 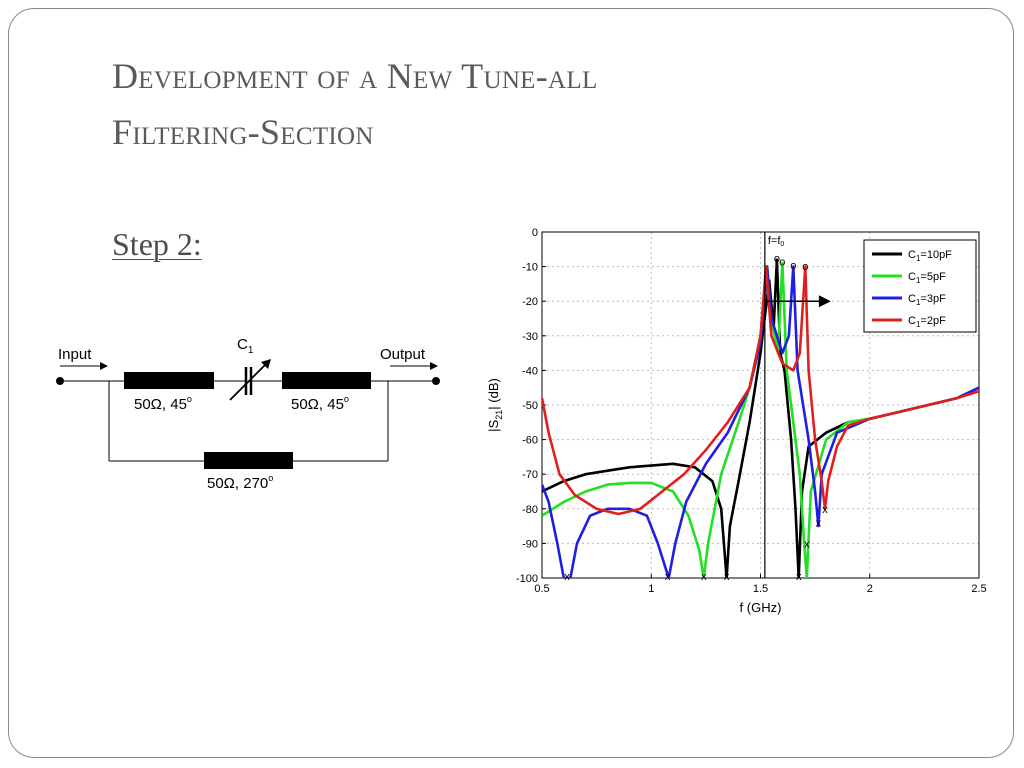 I want to click on y-tick-label: -30, so click(x=530, y=337).